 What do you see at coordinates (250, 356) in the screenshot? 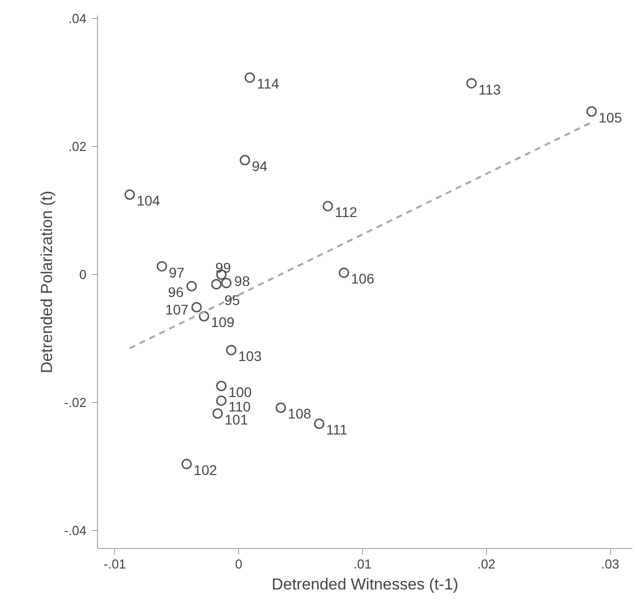
I see `annotation: 103` at bounding box center [250, 356].